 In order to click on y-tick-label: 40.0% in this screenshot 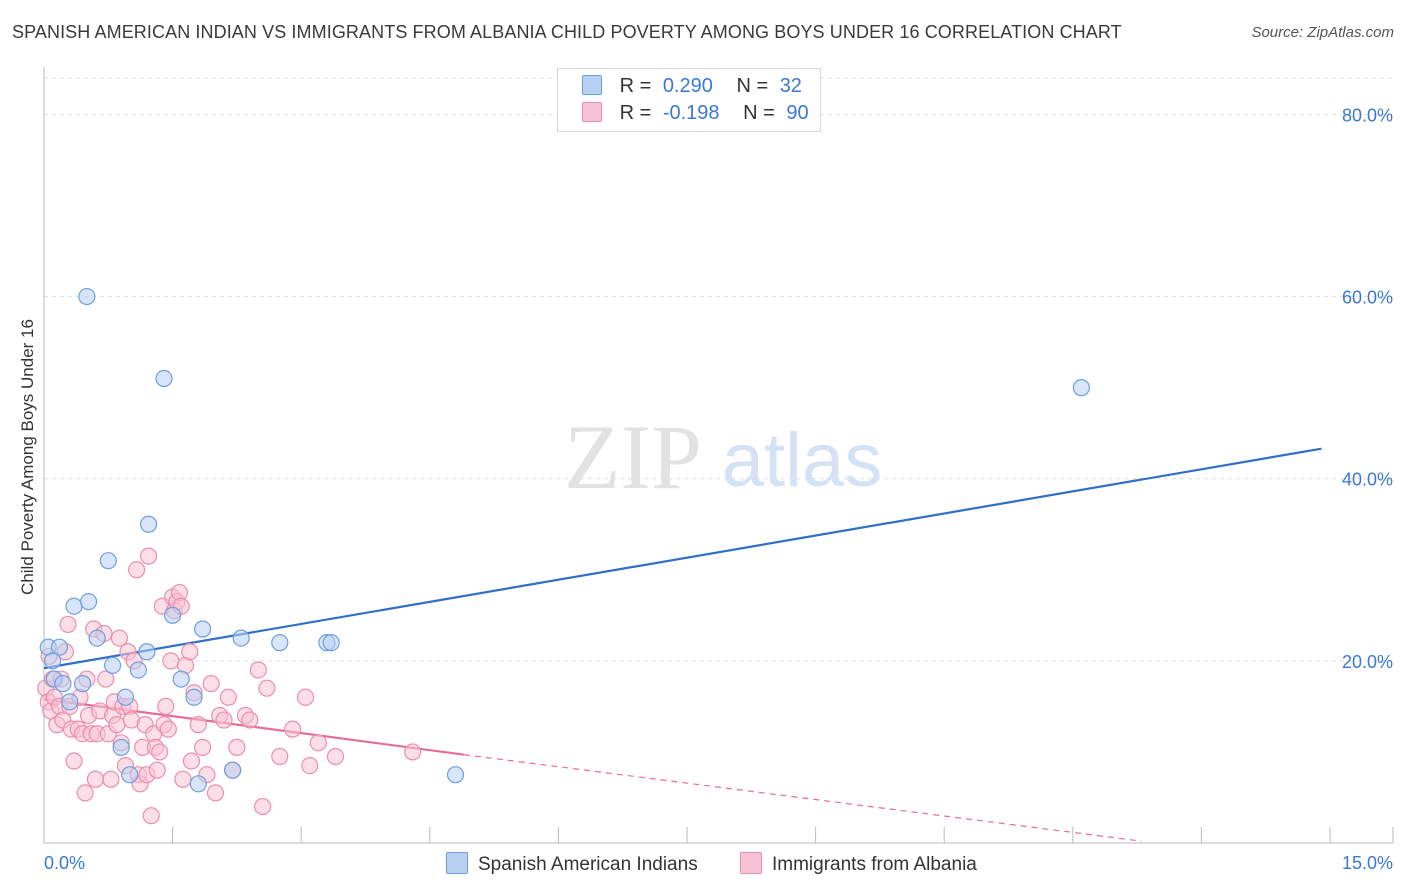, I will do `click(1367, 480)`.